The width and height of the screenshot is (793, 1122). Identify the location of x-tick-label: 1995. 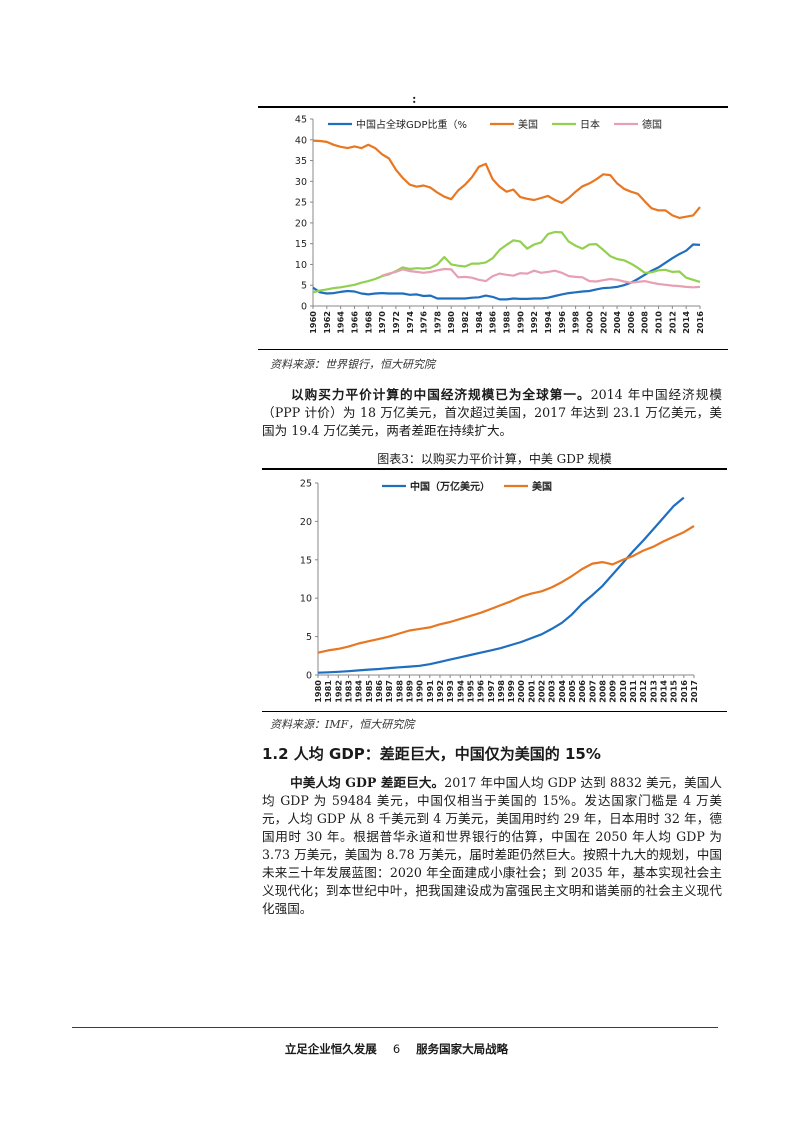
(470, 691).